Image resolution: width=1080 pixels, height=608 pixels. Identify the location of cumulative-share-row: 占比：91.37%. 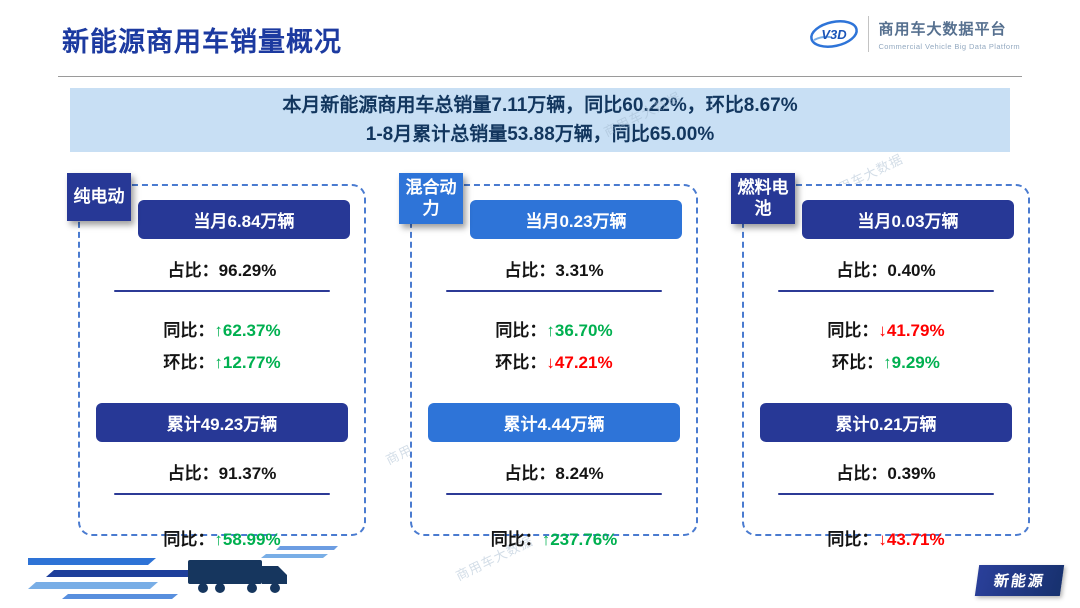
(222, 471).